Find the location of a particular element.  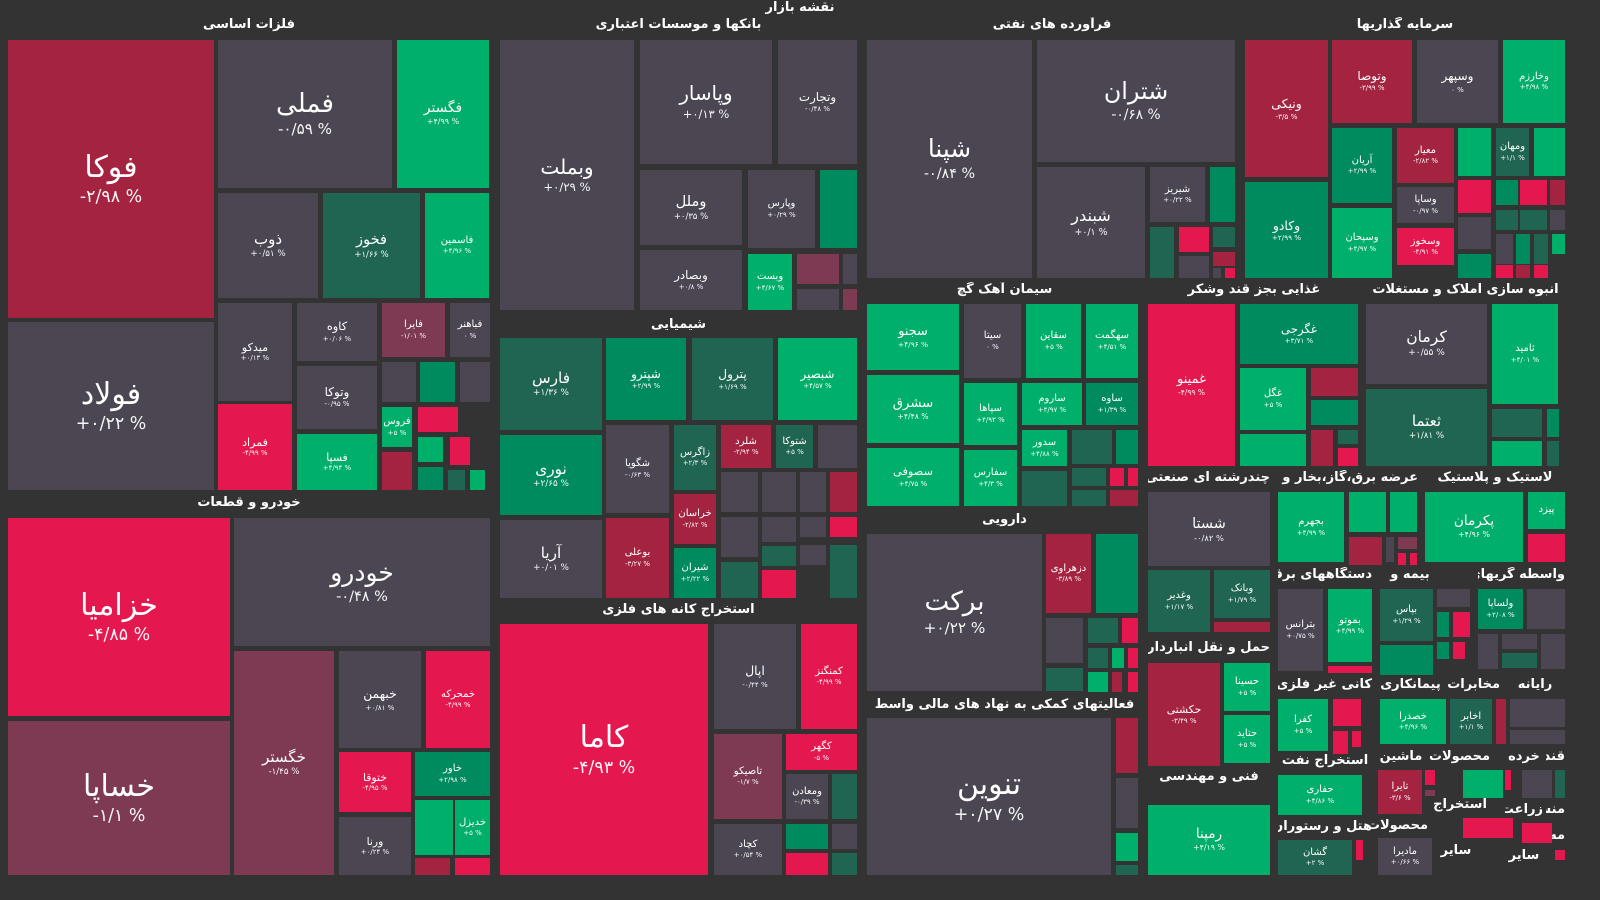

treemap-tile: زاگرس +۲/۳ % is located at coordinates (695, 457).